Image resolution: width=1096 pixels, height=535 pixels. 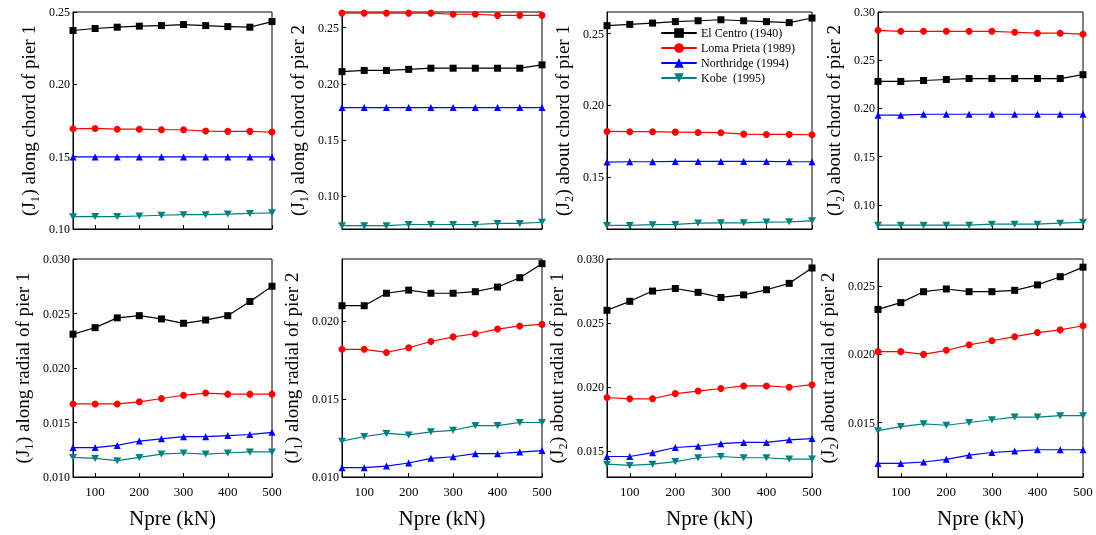 I want to click on x-tick-label: 300, so click(x=992, y=491).